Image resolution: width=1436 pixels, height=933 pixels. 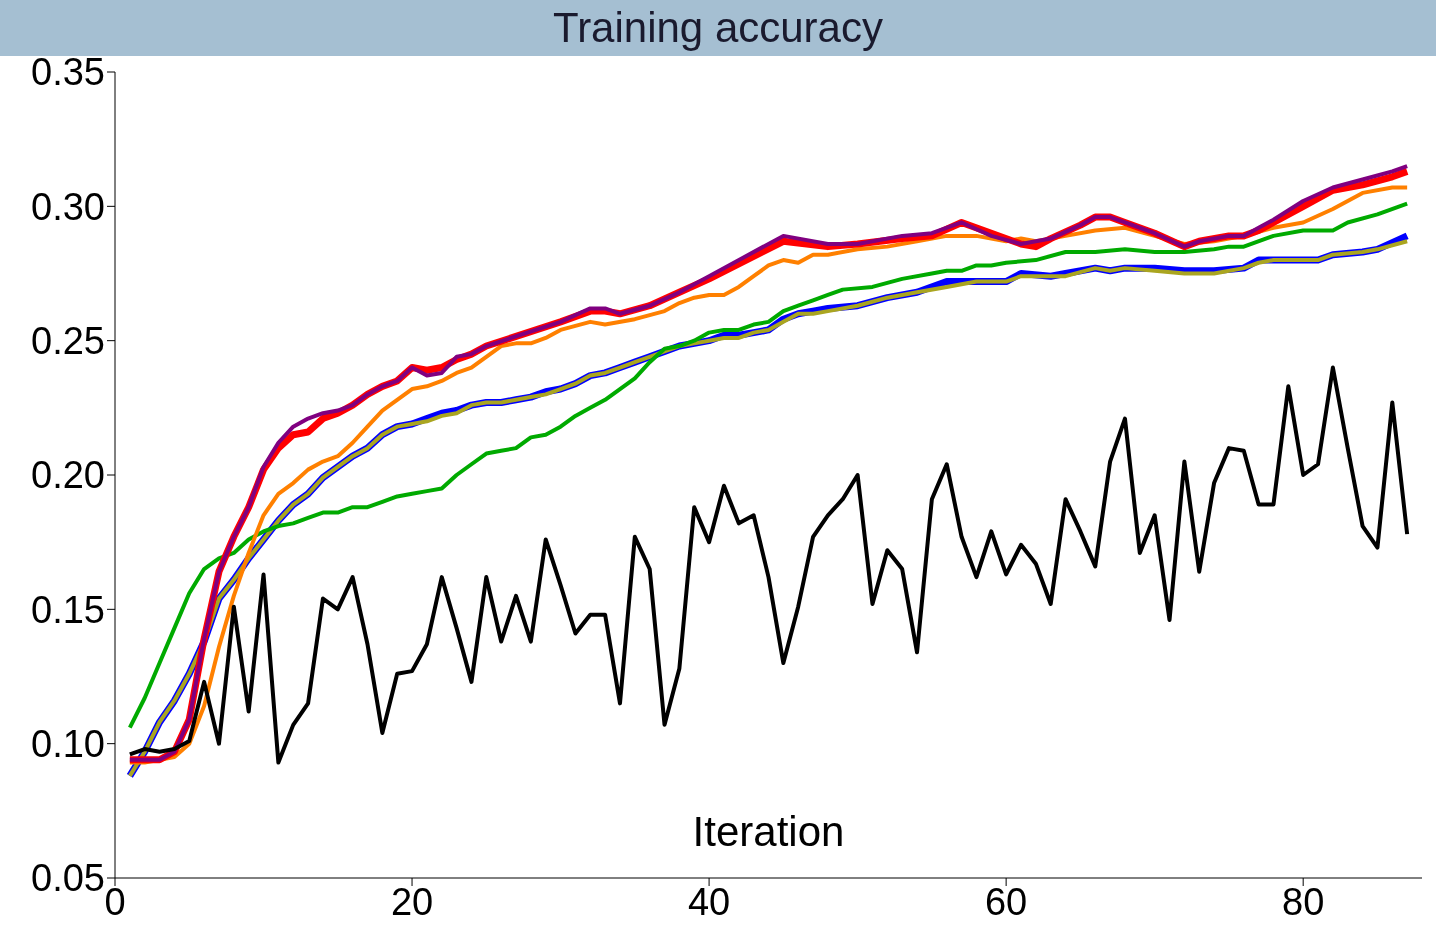 What do you see at coordinates (115, 901) in the screenshot?
I see `x-tick-label: 0` at bounding box center [115, 901].